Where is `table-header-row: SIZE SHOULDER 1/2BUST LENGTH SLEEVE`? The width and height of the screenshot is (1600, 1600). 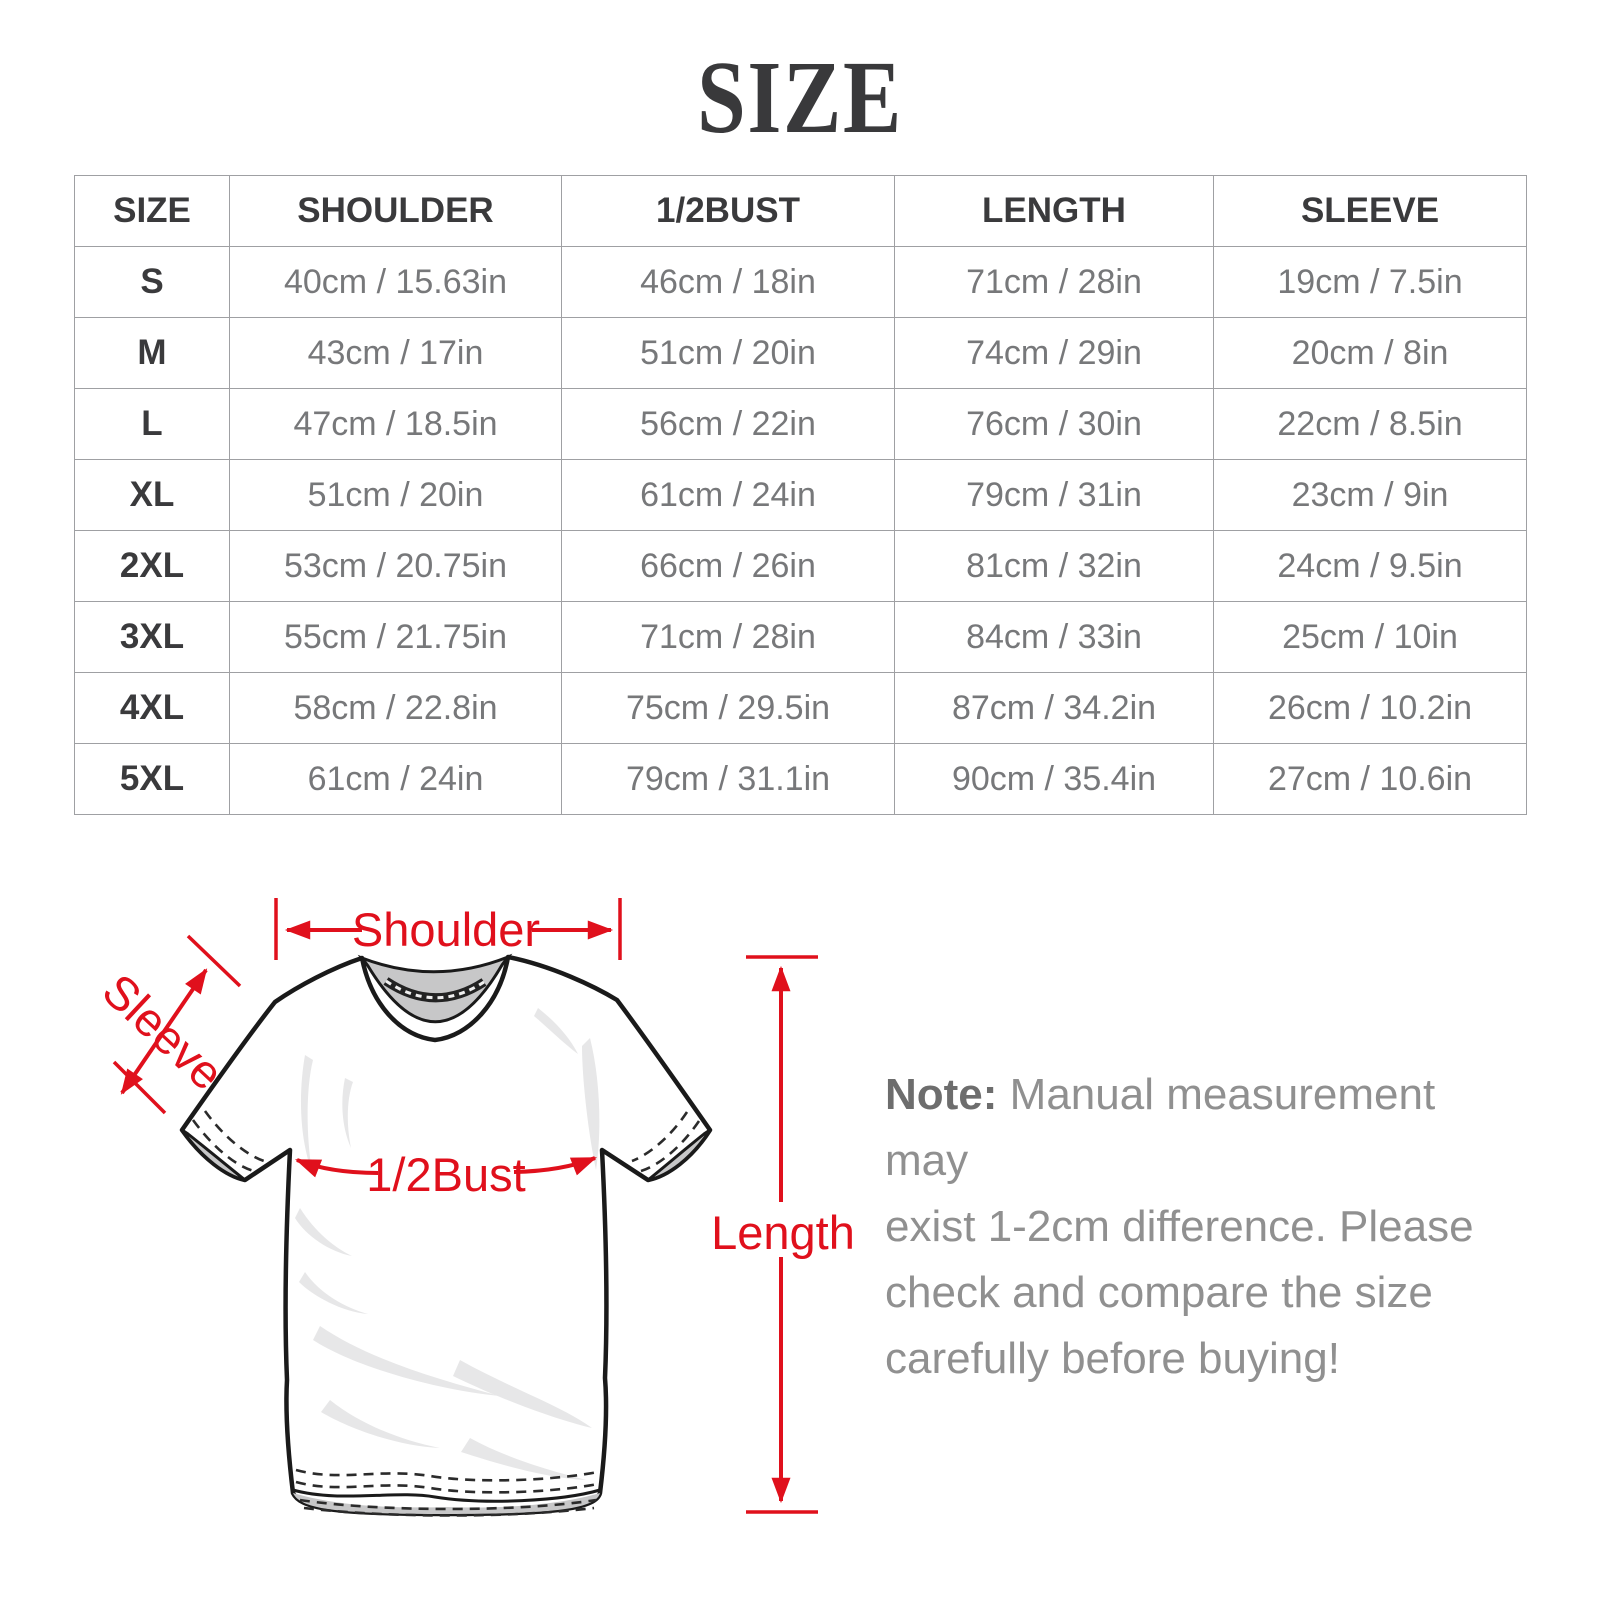 table-header-row: SIZE SHOULDER 1/2BUST LENGTH SLEEVE is located at coordinates (800, 211).